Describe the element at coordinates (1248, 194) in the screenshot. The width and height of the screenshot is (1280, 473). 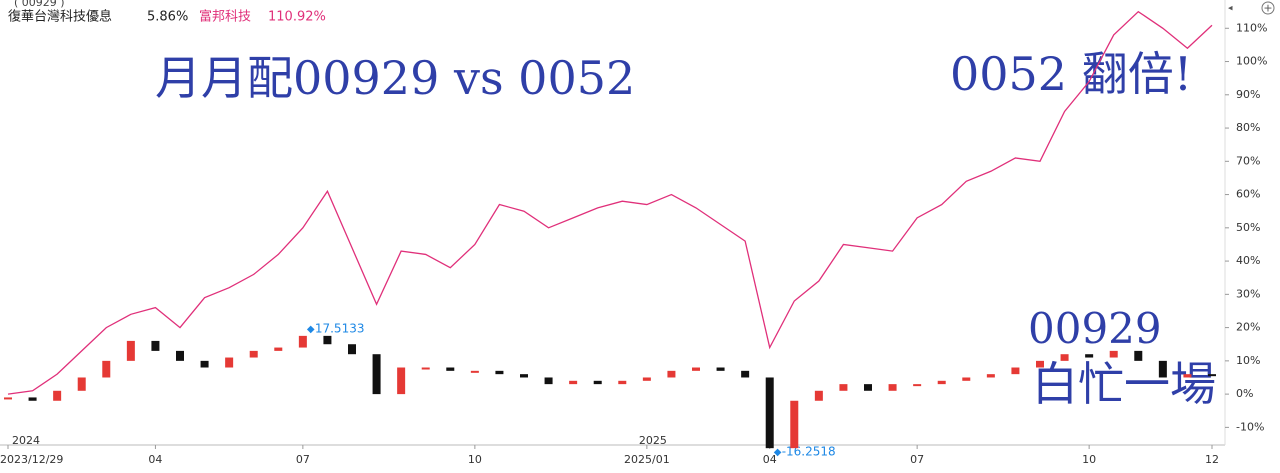
I see `y-tick-label: 60%` at that location.